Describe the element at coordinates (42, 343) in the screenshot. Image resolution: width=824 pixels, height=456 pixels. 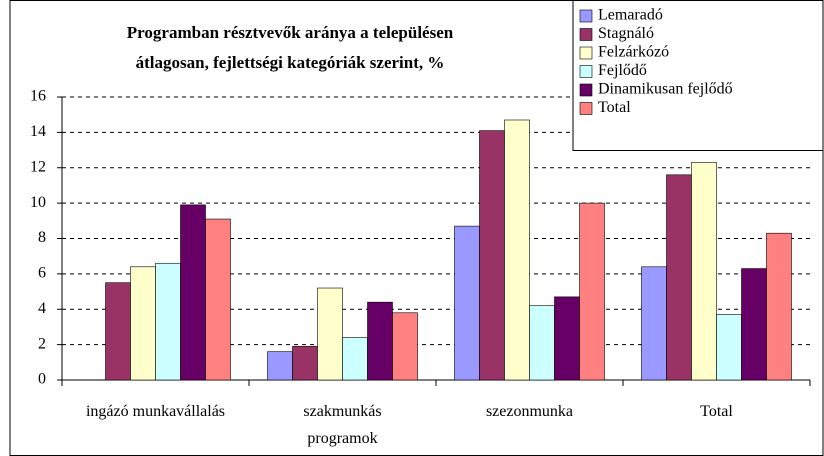
I see `y-tick-label: 2` at that location.